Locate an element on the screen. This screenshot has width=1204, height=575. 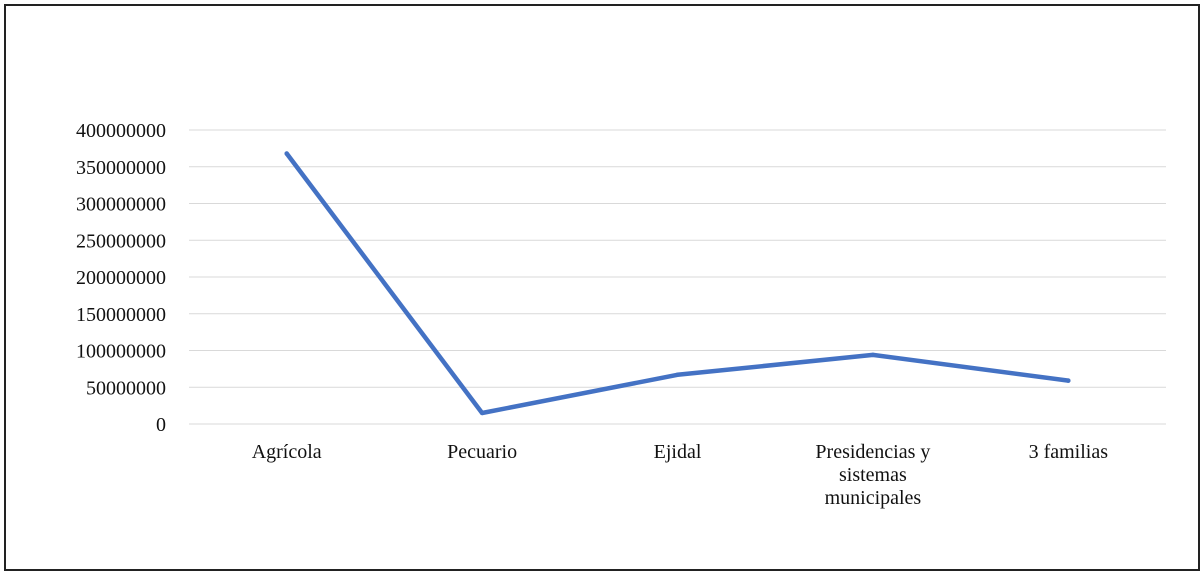
y-tick-label: 400000000 is located at coordinates (121, 131).